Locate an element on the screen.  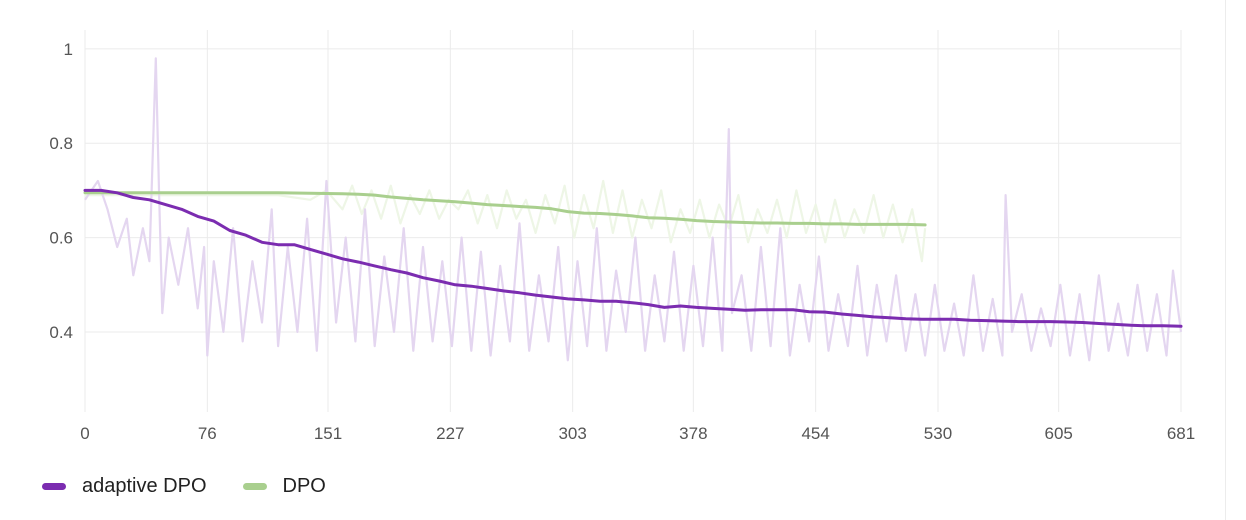
x-tick-label: 0 is located at coordinates (84, 433).